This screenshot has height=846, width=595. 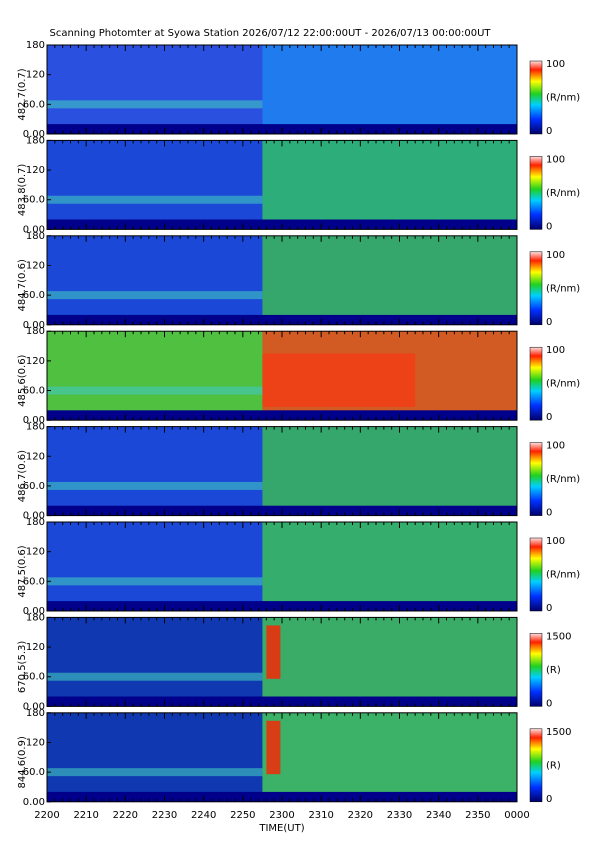 I want to click on panel-label: 670.5(5.3), so click(x=22, y=667).